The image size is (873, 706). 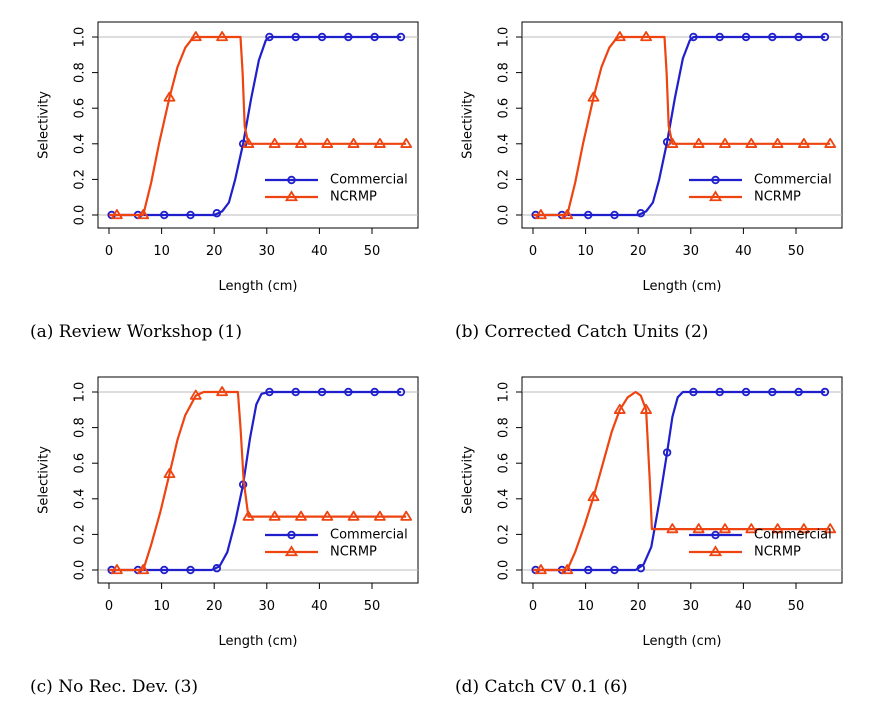 What do you see at coordinates (504, 498) in the screenshot?
I see `y-tick-label: 0.4` at bounding box center [504, 498].